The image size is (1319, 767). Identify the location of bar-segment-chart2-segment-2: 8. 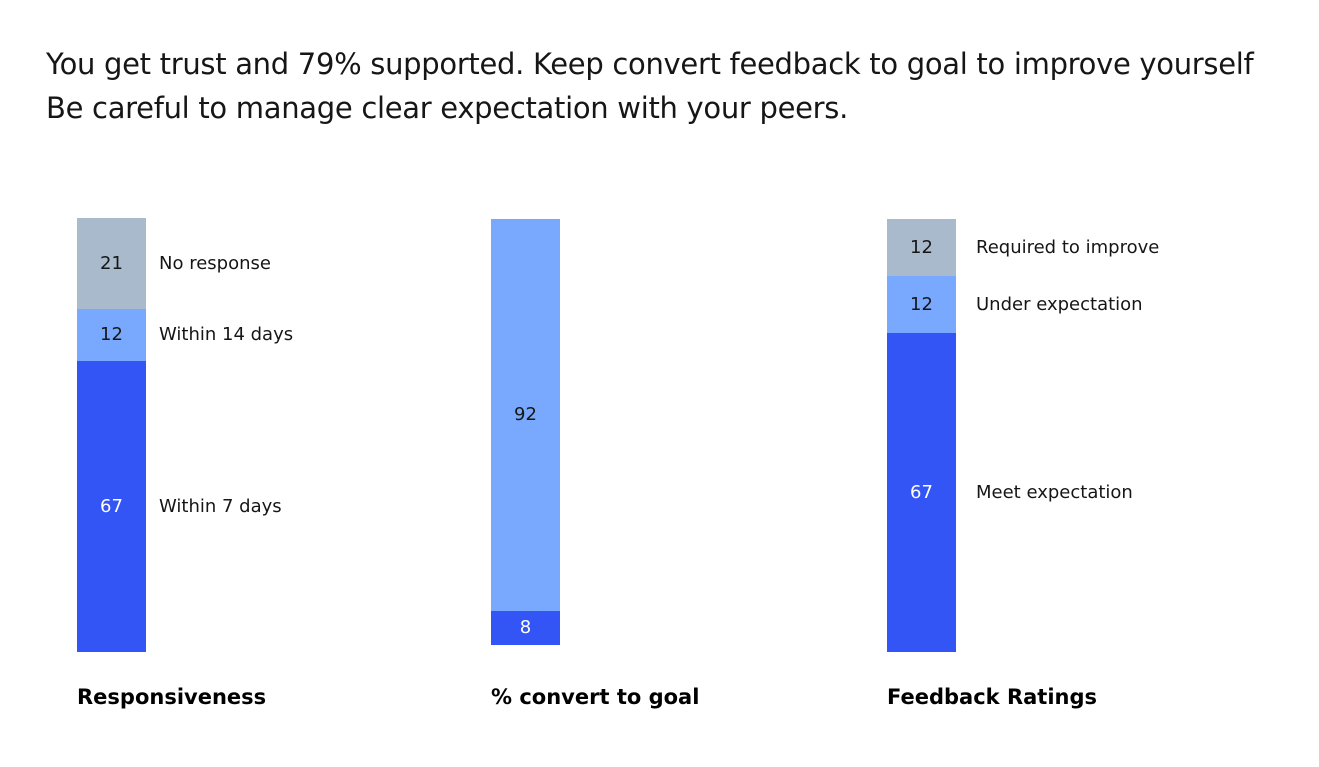
(525, 628).